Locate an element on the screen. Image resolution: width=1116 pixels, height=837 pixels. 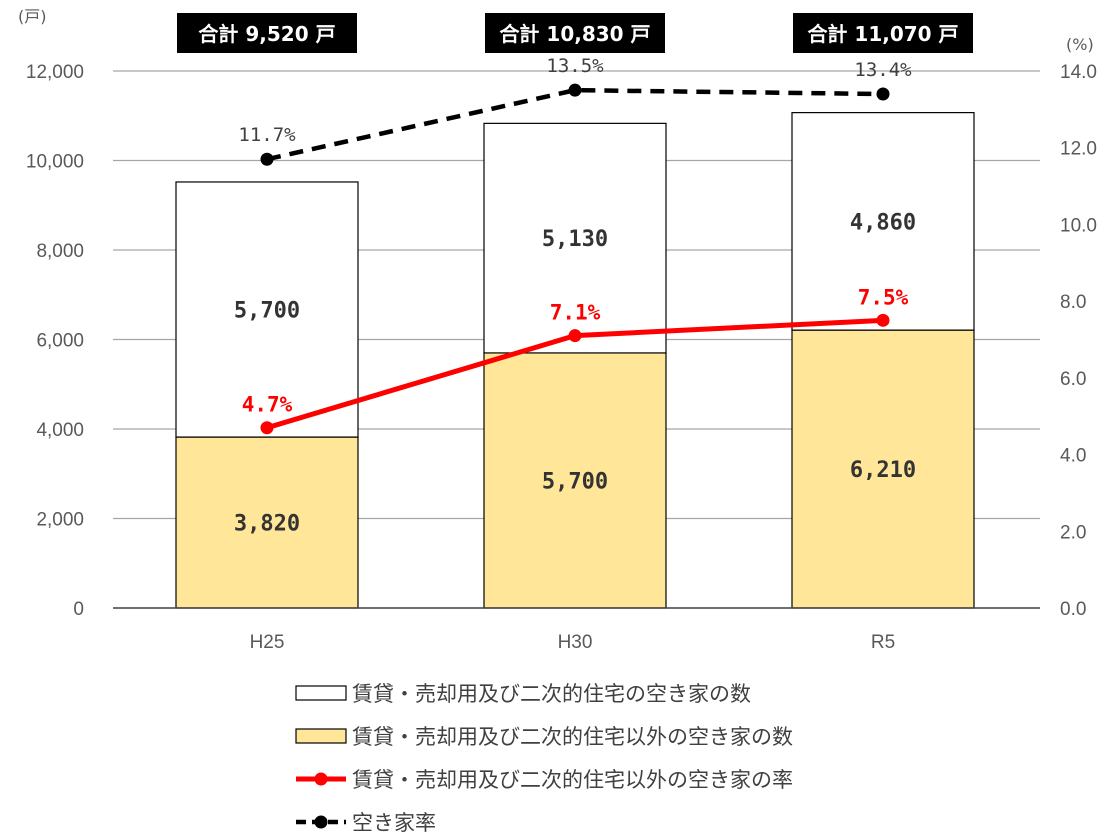
x-tick-label: H25 is located at coordinates (267, 642).